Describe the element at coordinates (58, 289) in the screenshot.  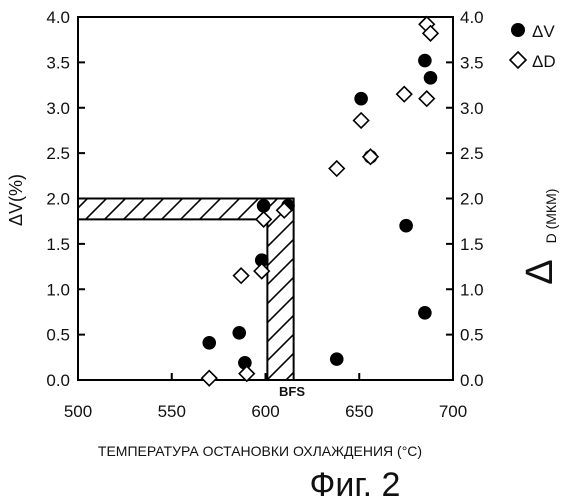
I see `y-tick-label-left: 1.0` at that location.